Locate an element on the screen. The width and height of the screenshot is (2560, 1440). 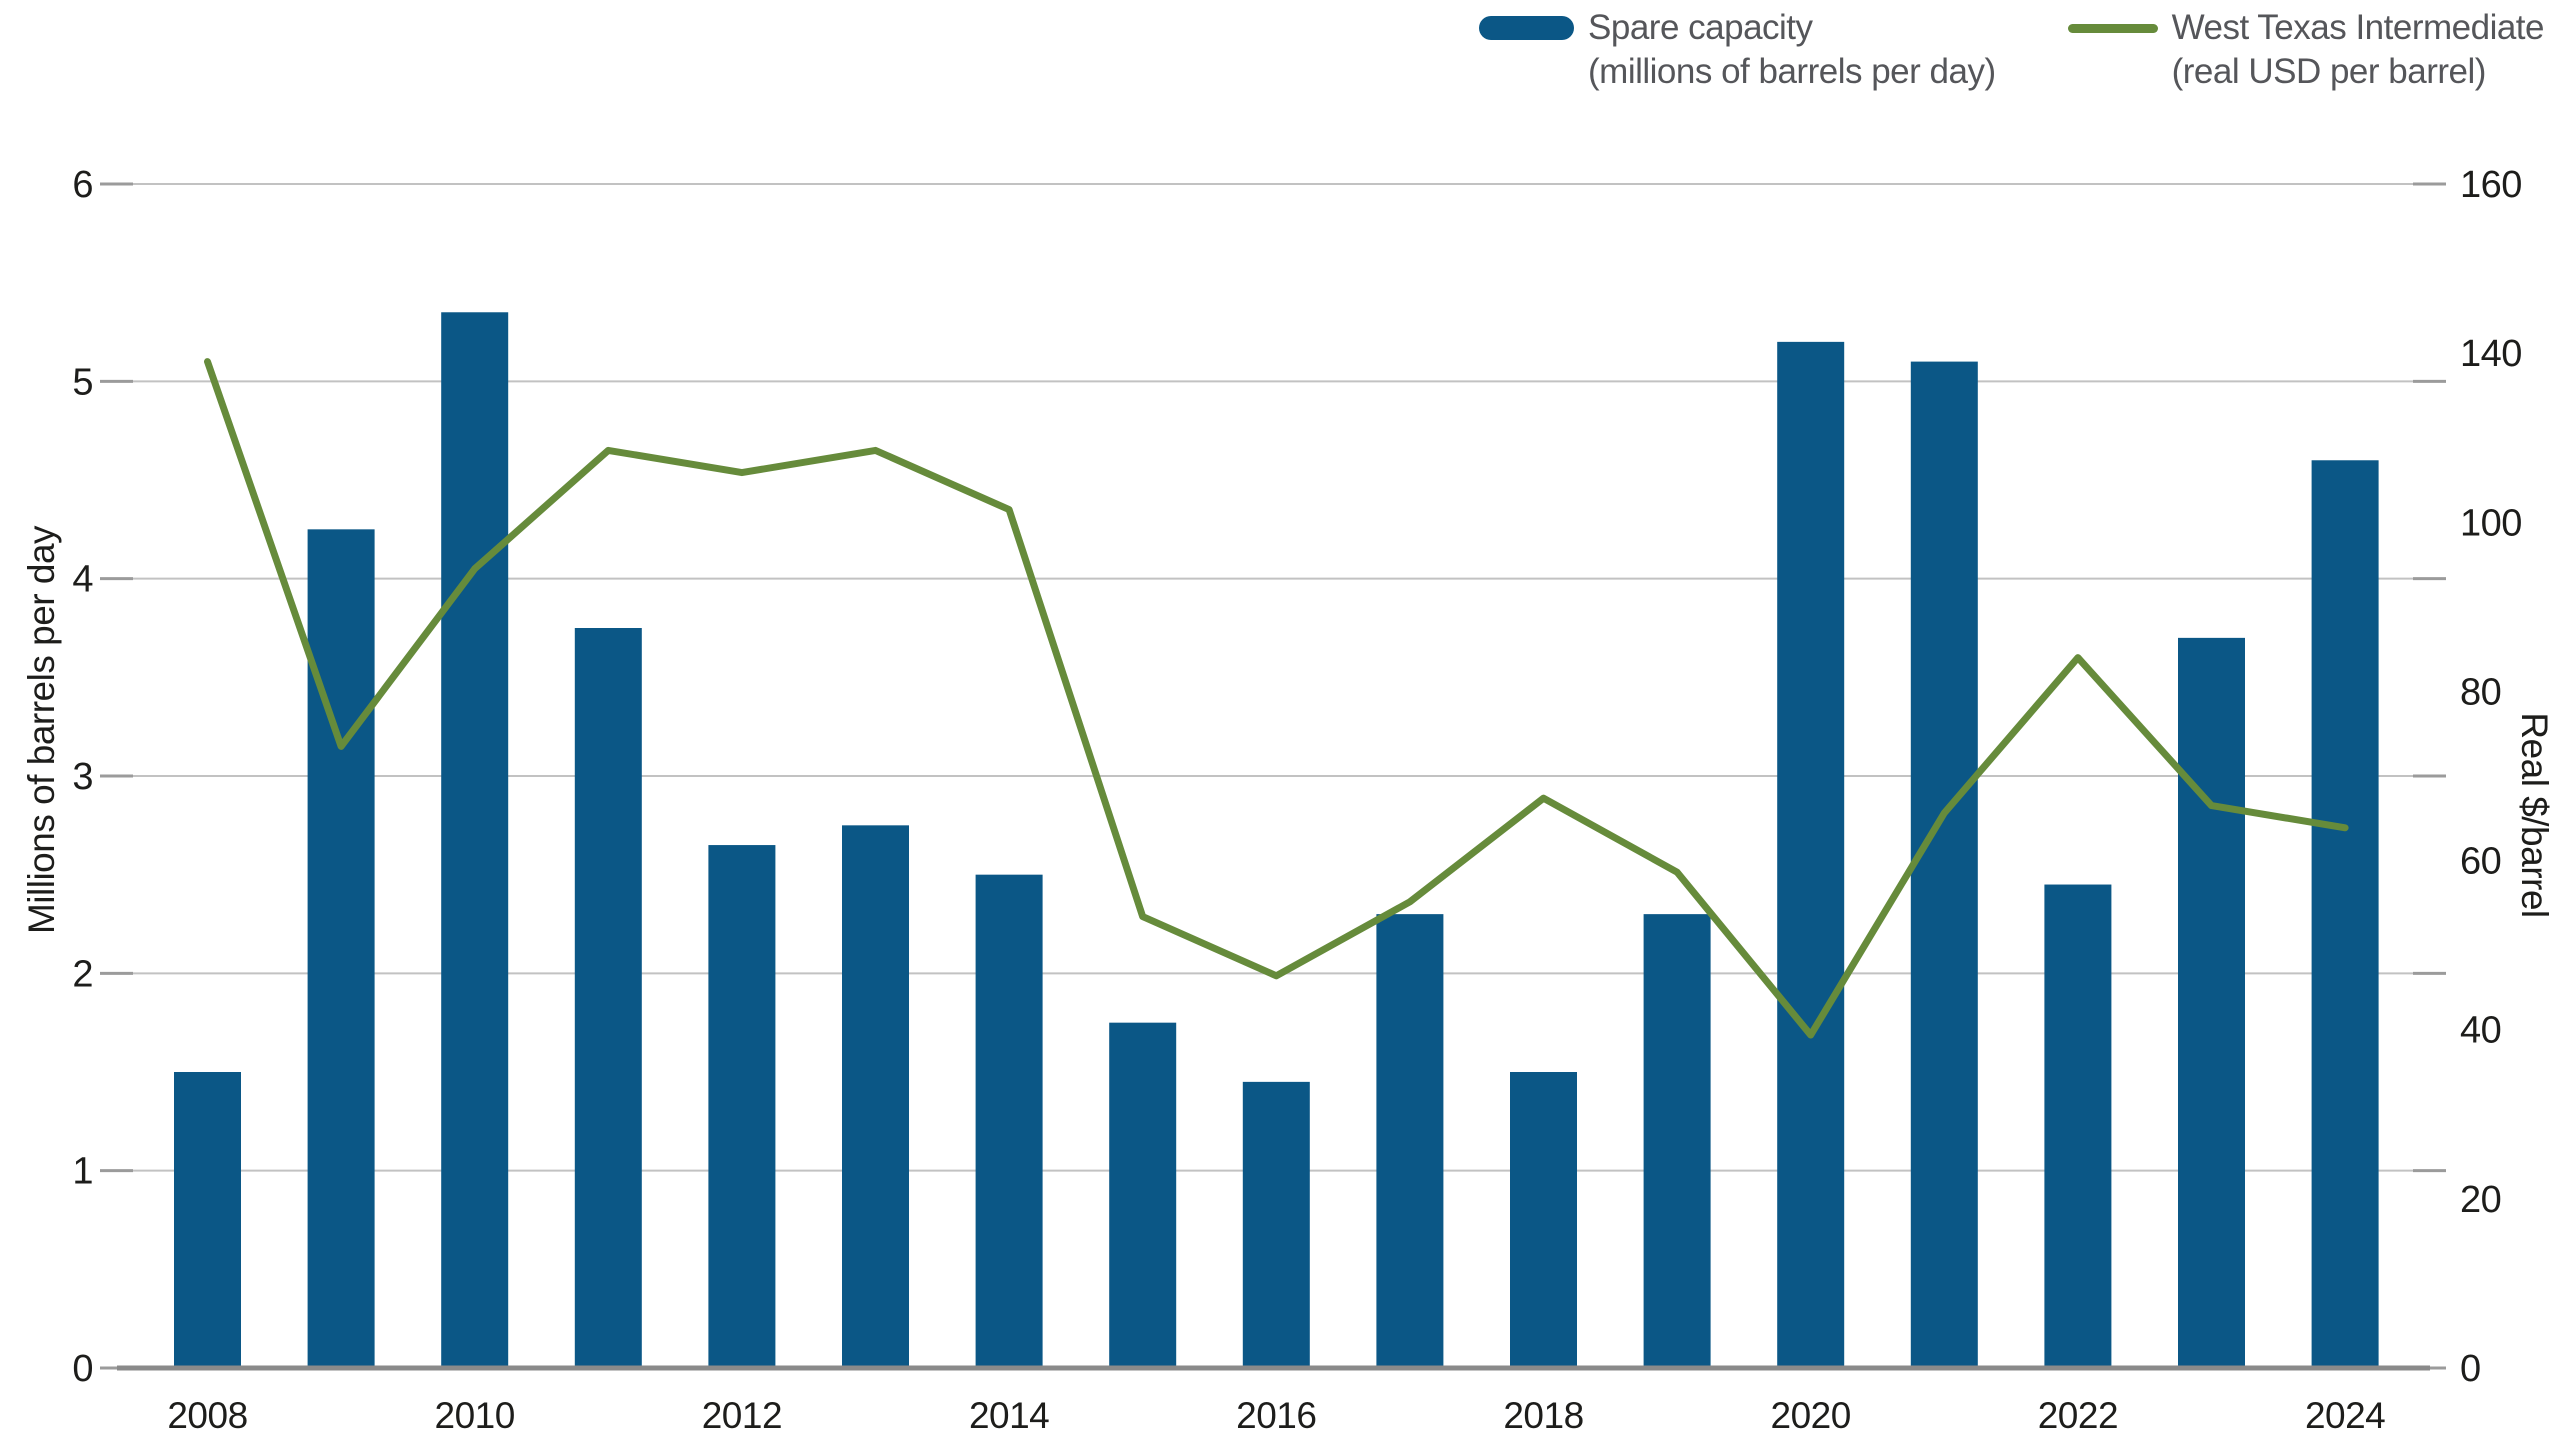
bar-2011 is located at coordinates (608, 998).